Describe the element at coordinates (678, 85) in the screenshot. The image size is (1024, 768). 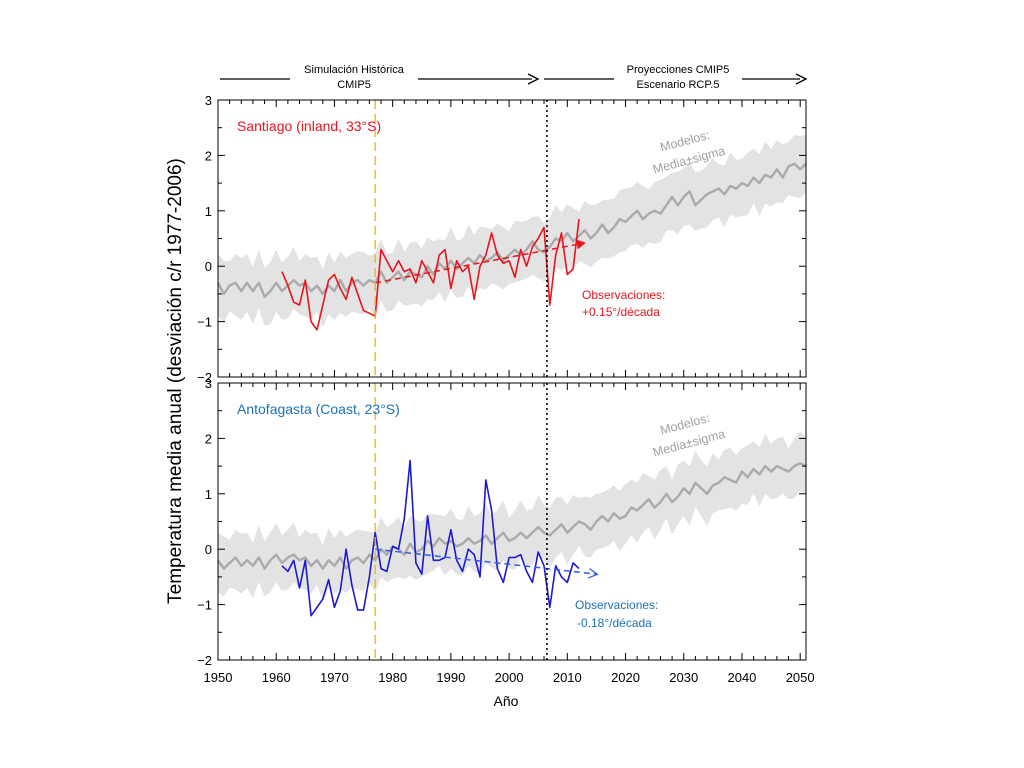
I see `projection-header-line2: Escenario RCP.5` at that location.